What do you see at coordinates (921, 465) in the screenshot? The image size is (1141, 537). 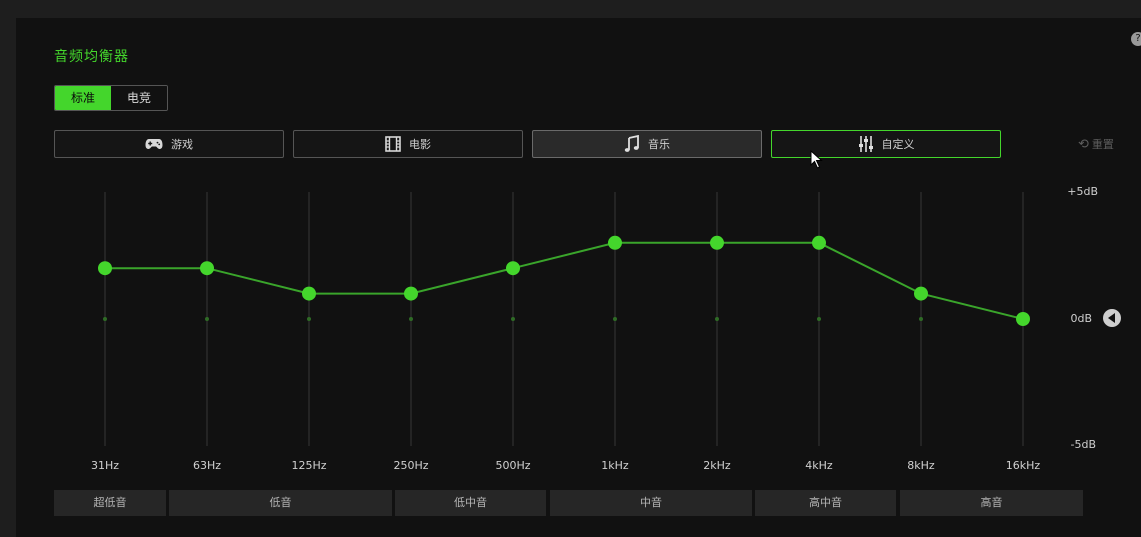 I see `freq-label: 8kHz` at bounding box center [921, 465].